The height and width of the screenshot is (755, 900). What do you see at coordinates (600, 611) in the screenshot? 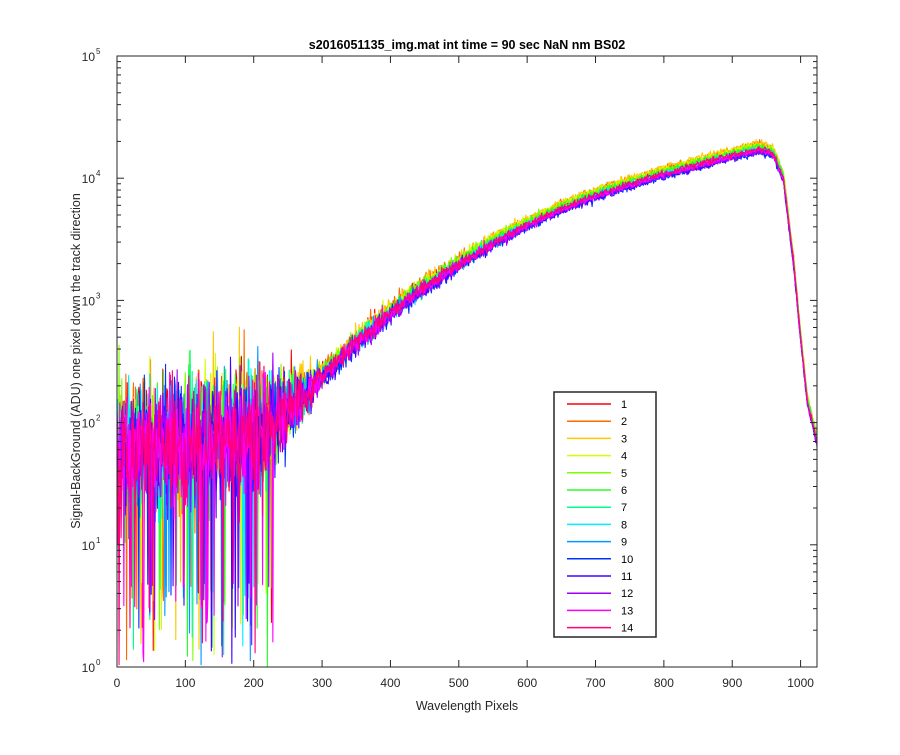
I see `legend-item-13: 13` at bounding box center [600, 611].